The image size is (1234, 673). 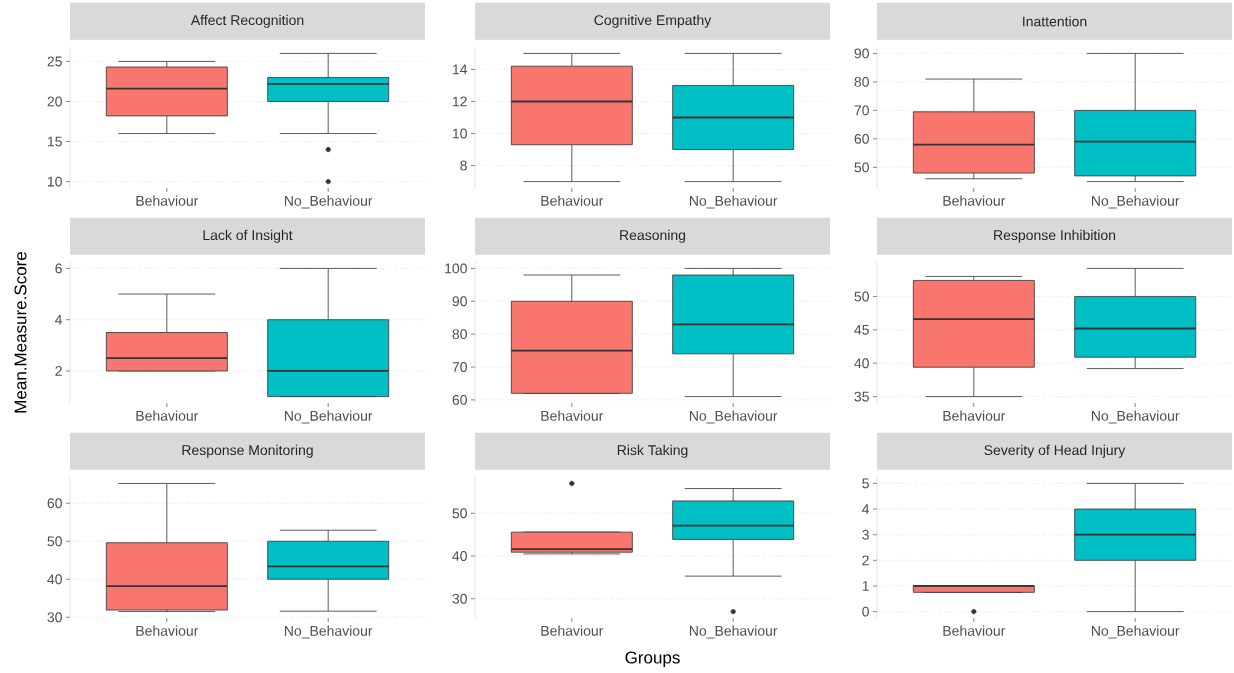 What do you see at coordinates (1055, 451) in the screenshot?
I see `chart-title: Severity of Head Injury` at bounding box center [1055, 451].